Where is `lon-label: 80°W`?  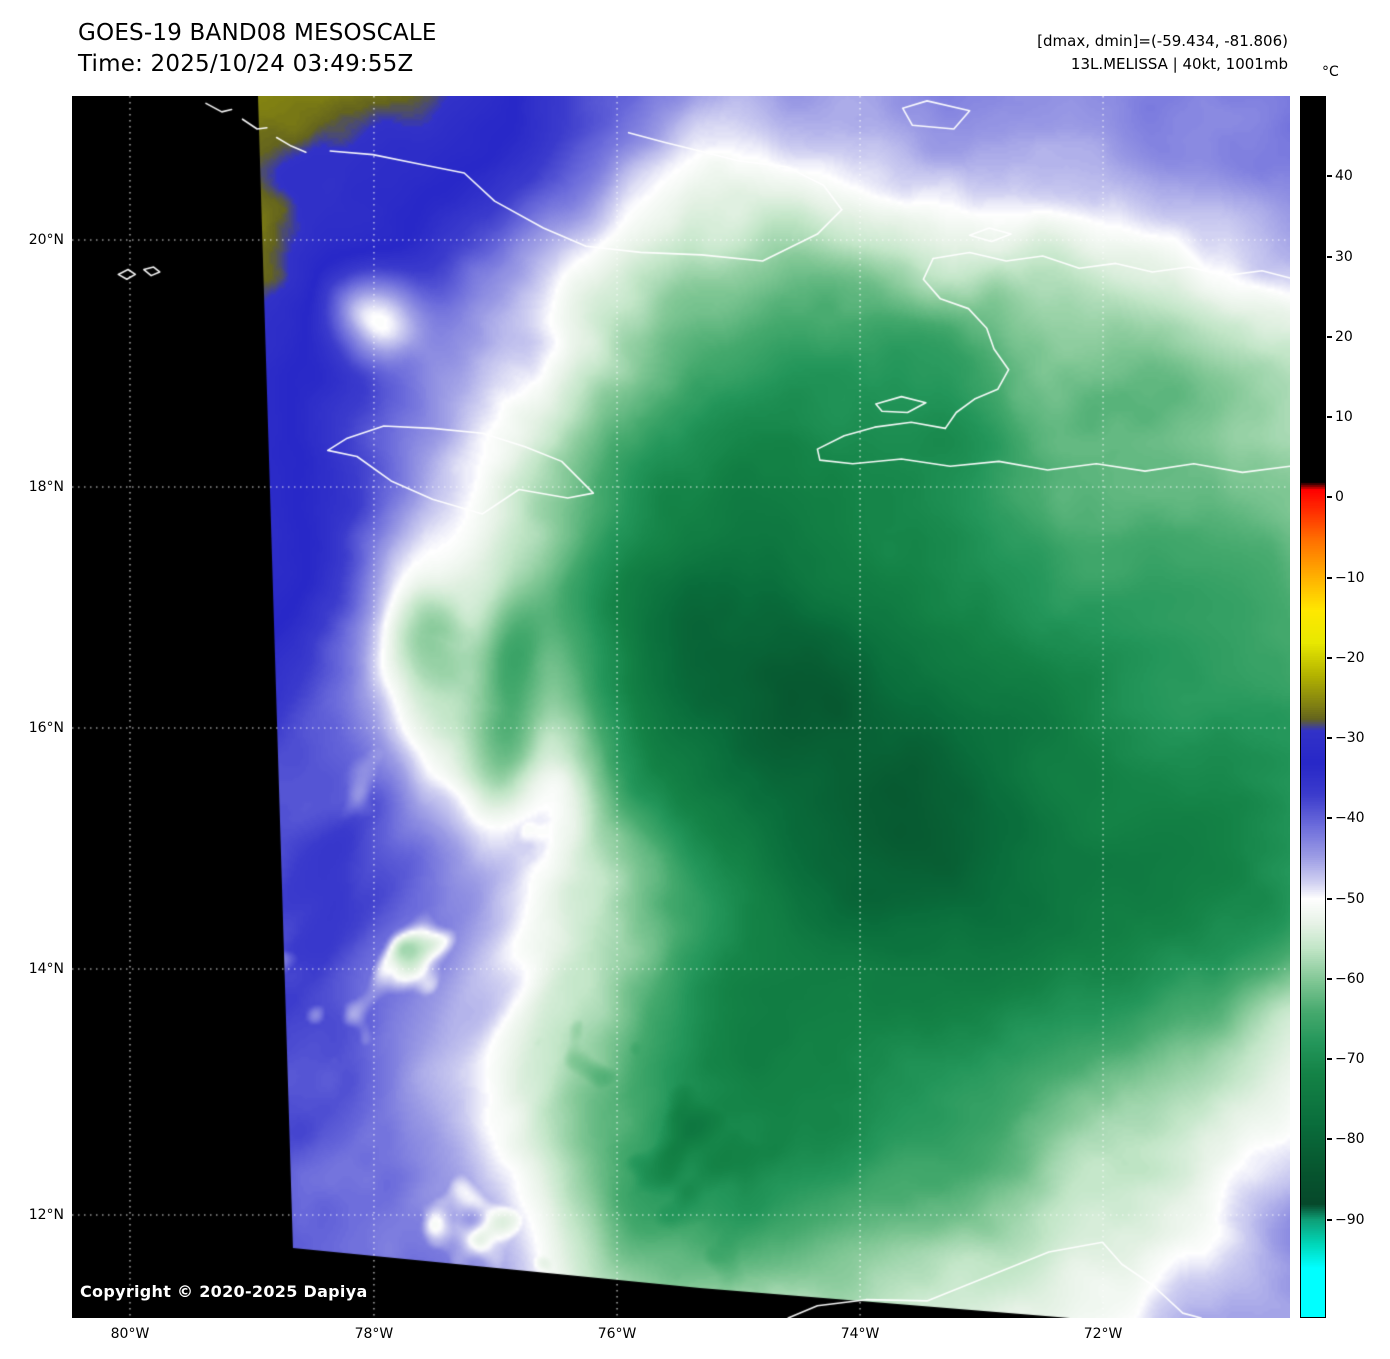 lon-label: 80°W is located at coordinates (130, 1334).